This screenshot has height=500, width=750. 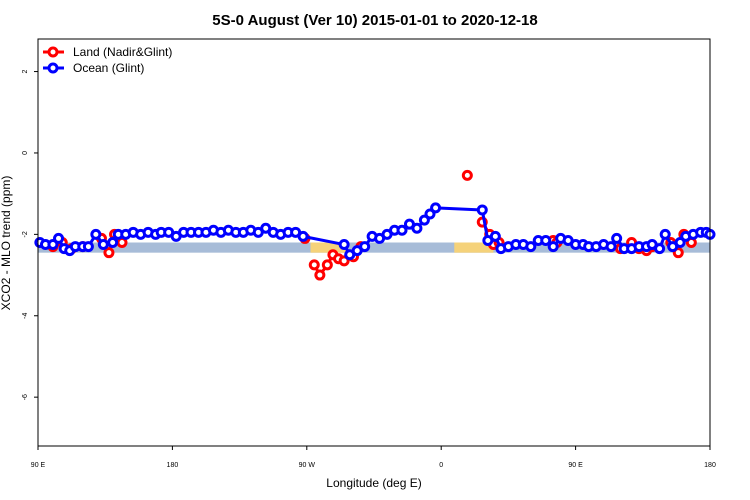 I want to click on legend-land-marker, so click(x=53, y=52).